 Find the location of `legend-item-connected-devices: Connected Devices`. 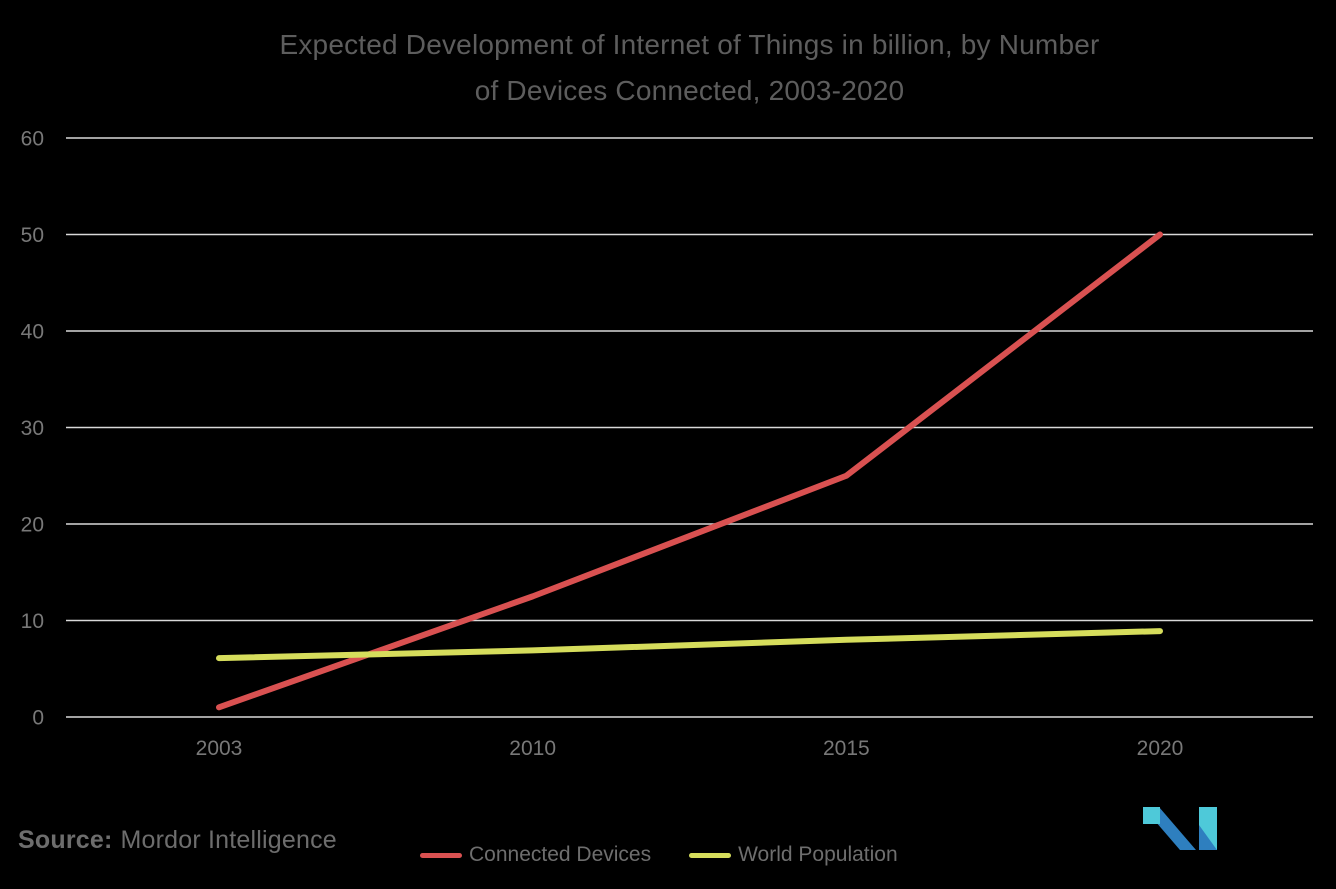

legend-item-connected-devices: Connected Devices is located at coordinates (535, 855).